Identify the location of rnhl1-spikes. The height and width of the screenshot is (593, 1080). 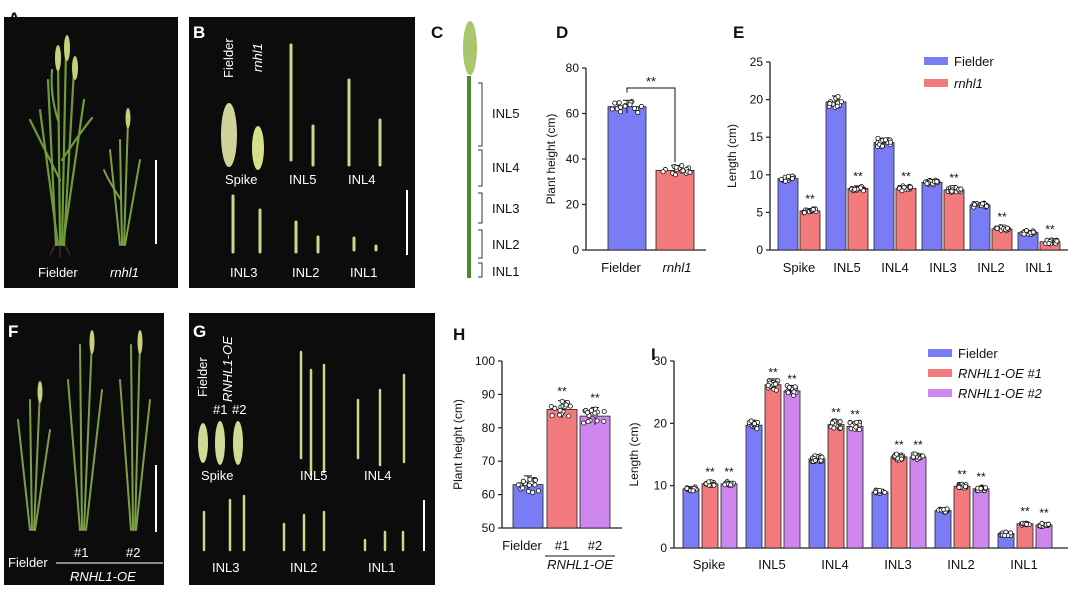
(128, 118).